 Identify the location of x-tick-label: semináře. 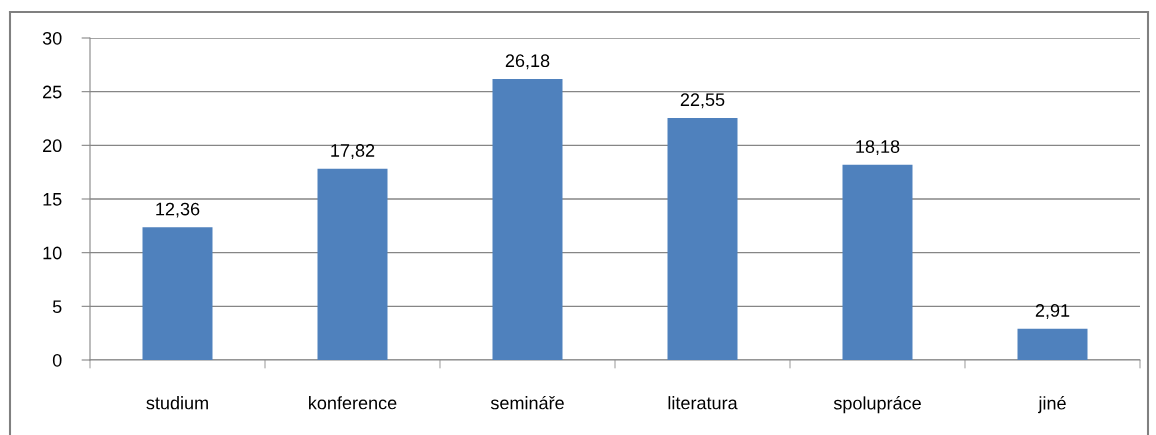
(527, 402).